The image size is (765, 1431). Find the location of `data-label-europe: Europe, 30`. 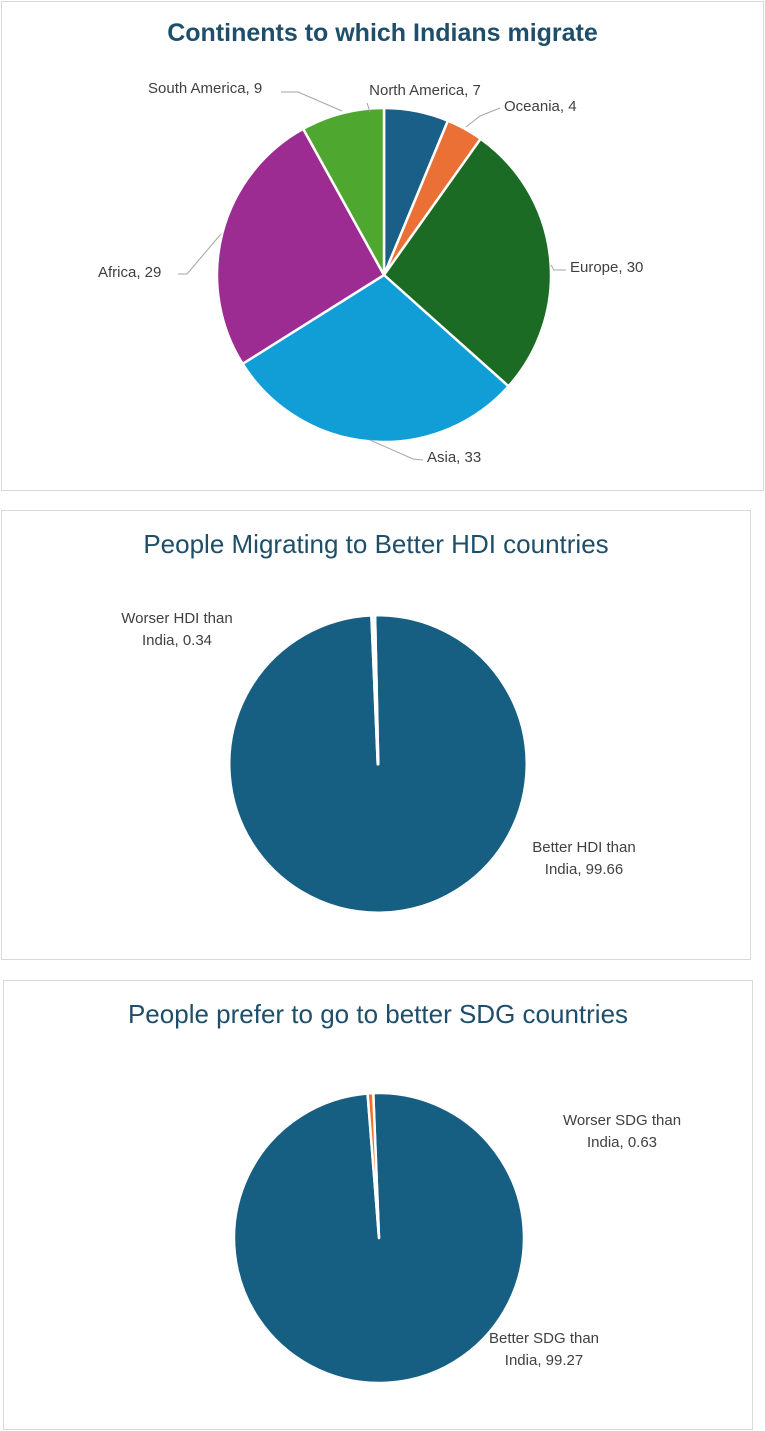

data-label-europe: Europe, 30 is located at coordinates (606, 267).